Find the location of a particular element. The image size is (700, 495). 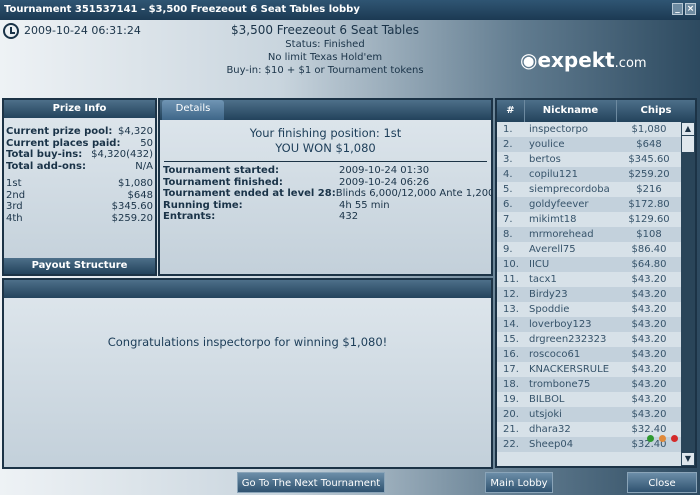

scroll-thumb is located at coordinates (688, 144).